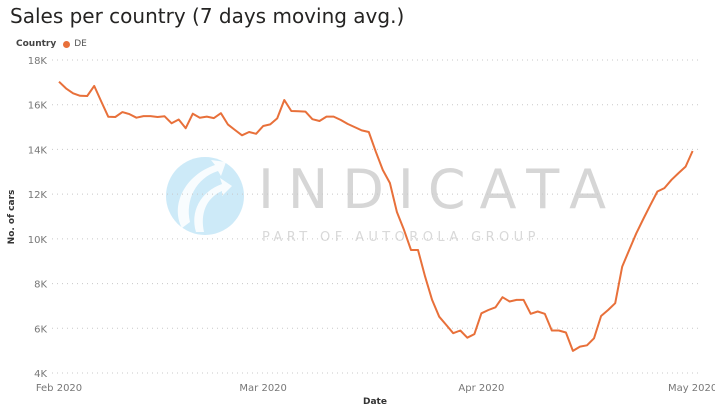  What do you see at coordinates (691, 388) in the screenshot?
I see `x-tick-label: May 2020` at bounding box center [691, 388].